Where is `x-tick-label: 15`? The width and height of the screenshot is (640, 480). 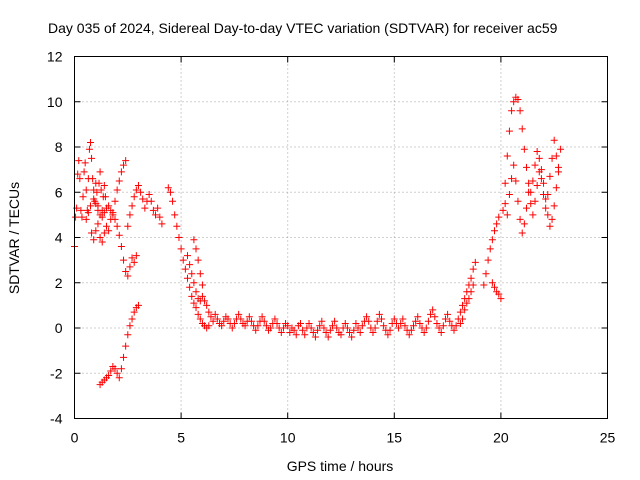 x-tick-label: 15 is located at coordinates (395, 438).